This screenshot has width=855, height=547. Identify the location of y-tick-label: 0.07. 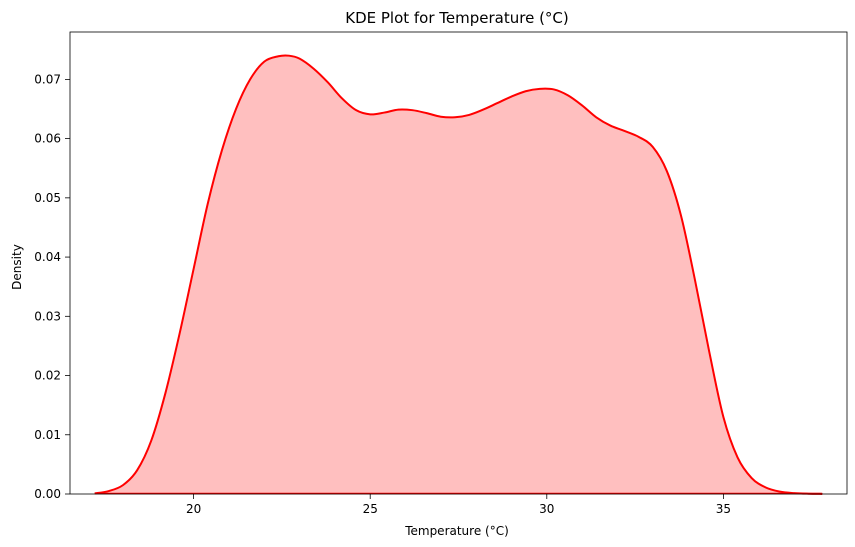
(47, 79).